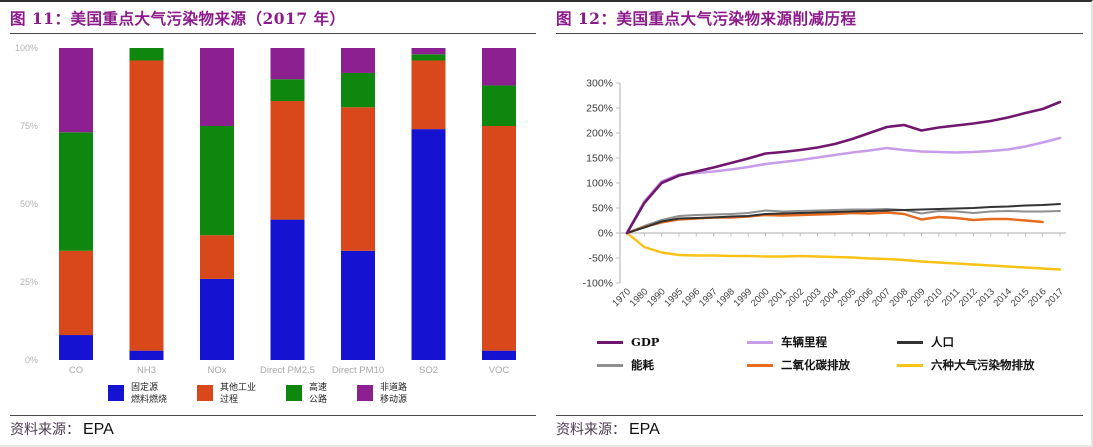  Describe the element at coordinates (1037, 297) in the screenshot. I see `line-x-tick-label: 2016` at that location.